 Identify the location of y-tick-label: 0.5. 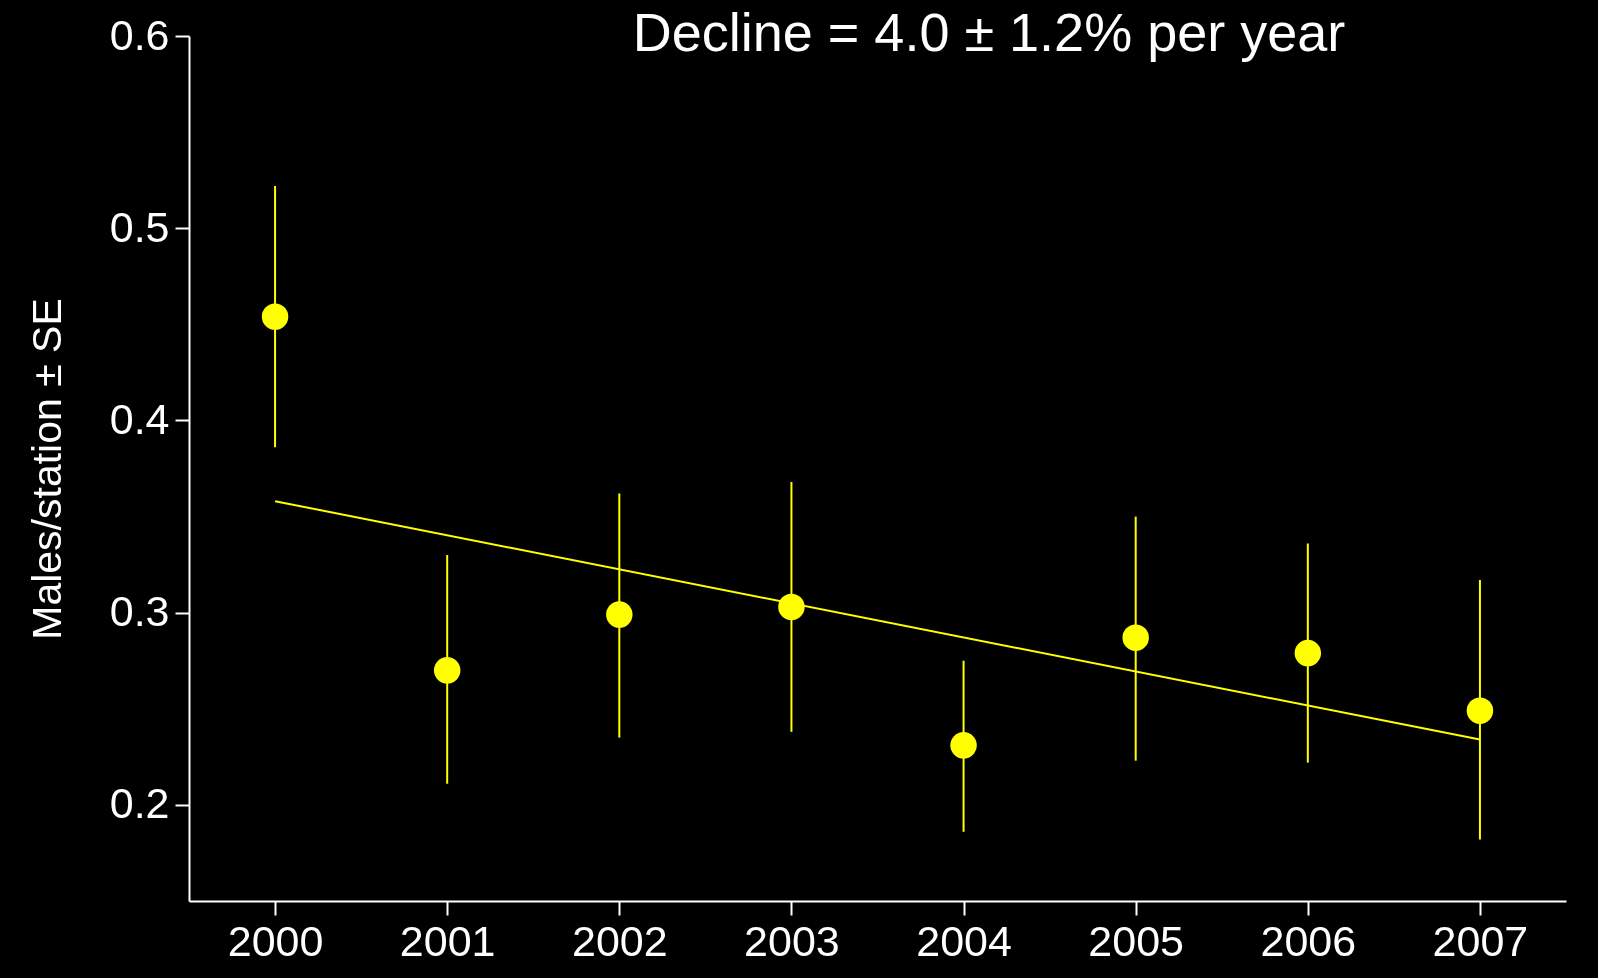
(139, 226).